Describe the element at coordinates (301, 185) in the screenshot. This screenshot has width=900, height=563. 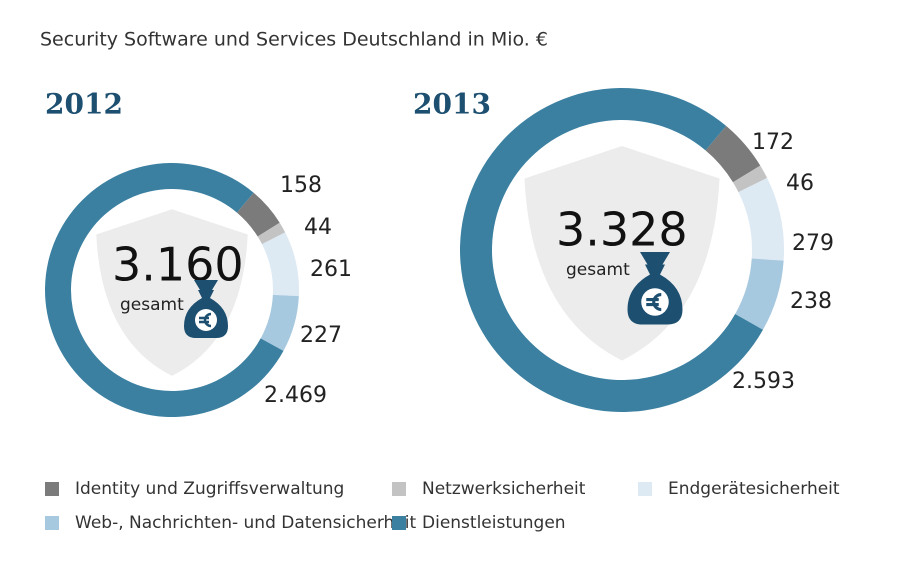
I see `value-label: 158` at that location.